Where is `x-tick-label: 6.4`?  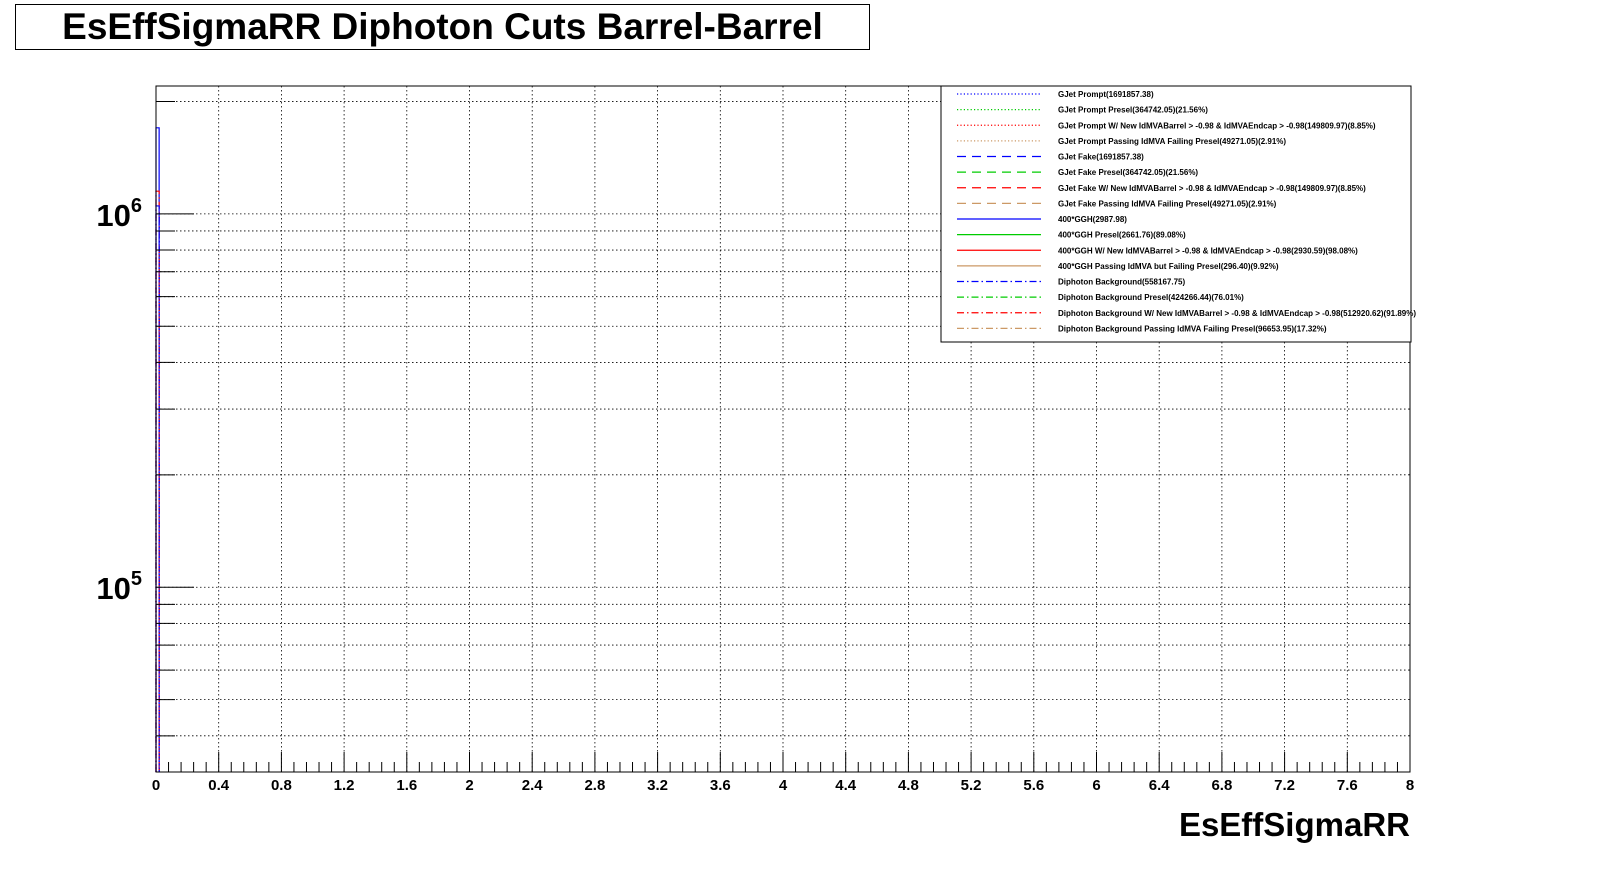 x-tick-label: 6.4 is located at coordinates (1160, 785).